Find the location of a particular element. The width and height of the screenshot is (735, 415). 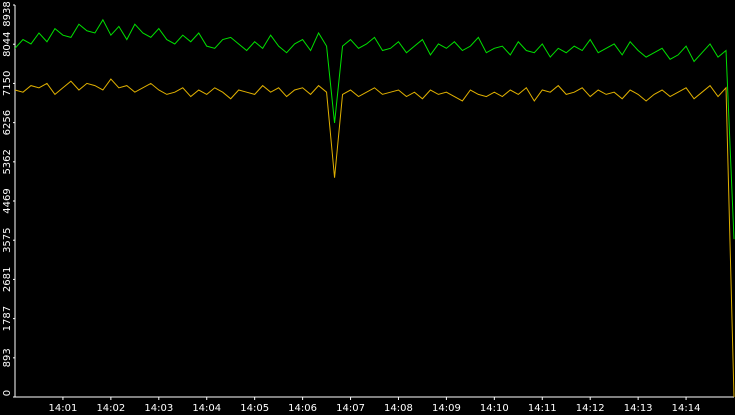

y-tick-label: 3575 is located at coordinates (7, 239).